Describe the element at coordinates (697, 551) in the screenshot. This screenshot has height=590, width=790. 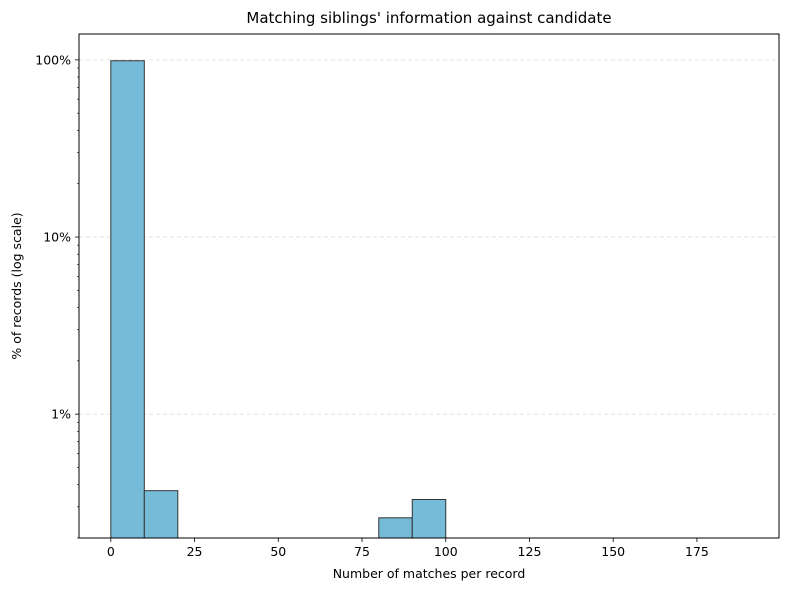
I see `x-tick-label: 175` at that location.